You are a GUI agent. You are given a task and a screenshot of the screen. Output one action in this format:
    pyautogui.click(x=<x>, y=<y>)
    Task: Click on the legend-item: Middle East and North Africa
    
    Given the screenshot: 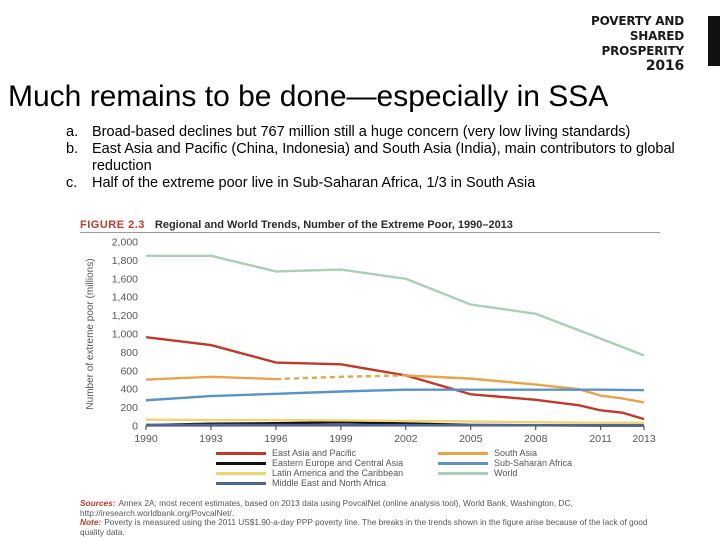 What is the action you would take?
    pyautogui.click(x=301, y=483)
    